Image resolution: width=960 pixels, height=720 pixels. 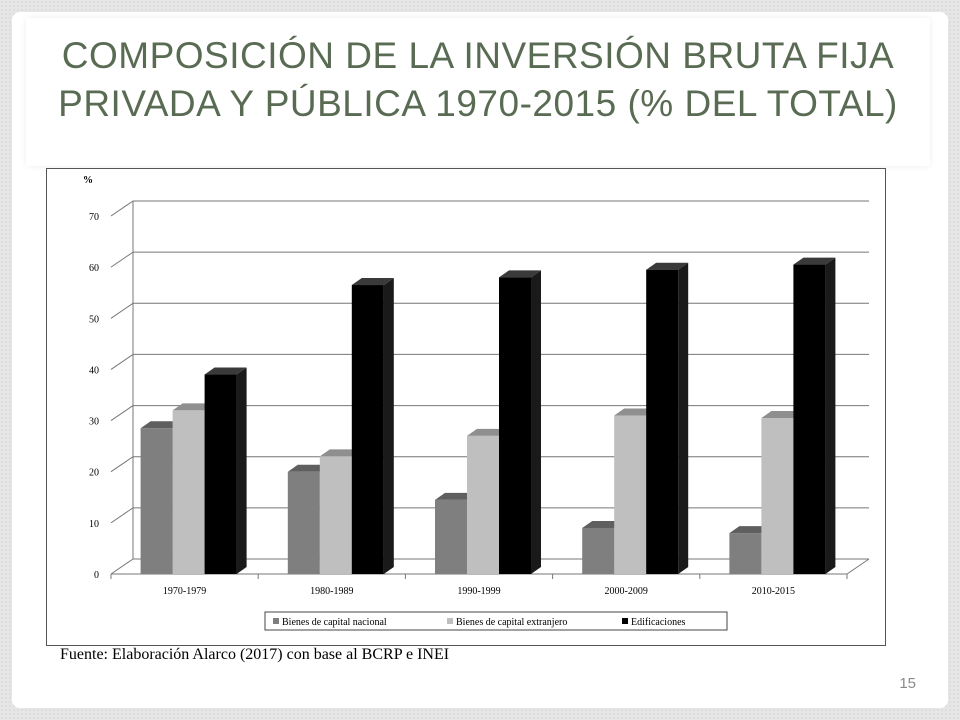 What do you see at coordinates (907, 683) in the screenshot?
I see `page-number: 15` at bounding box center [907, 683].